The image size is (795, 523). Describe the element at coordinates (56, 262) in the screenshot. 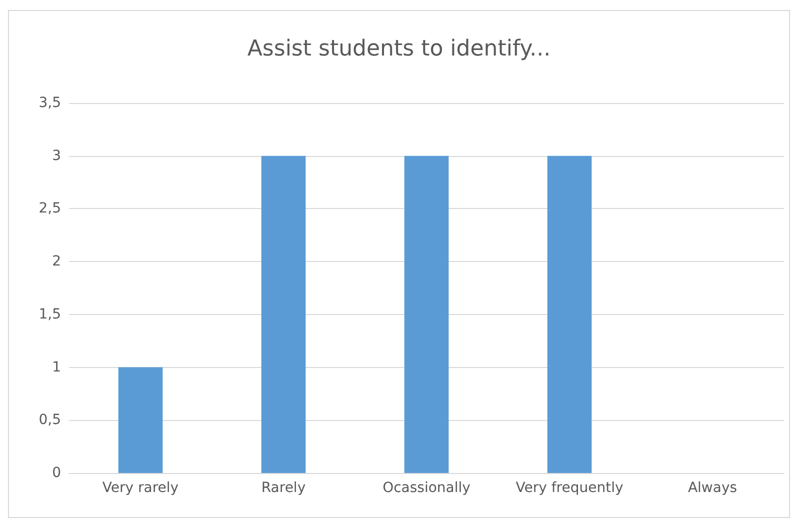

I see `y-tick-label: 2` at that location.